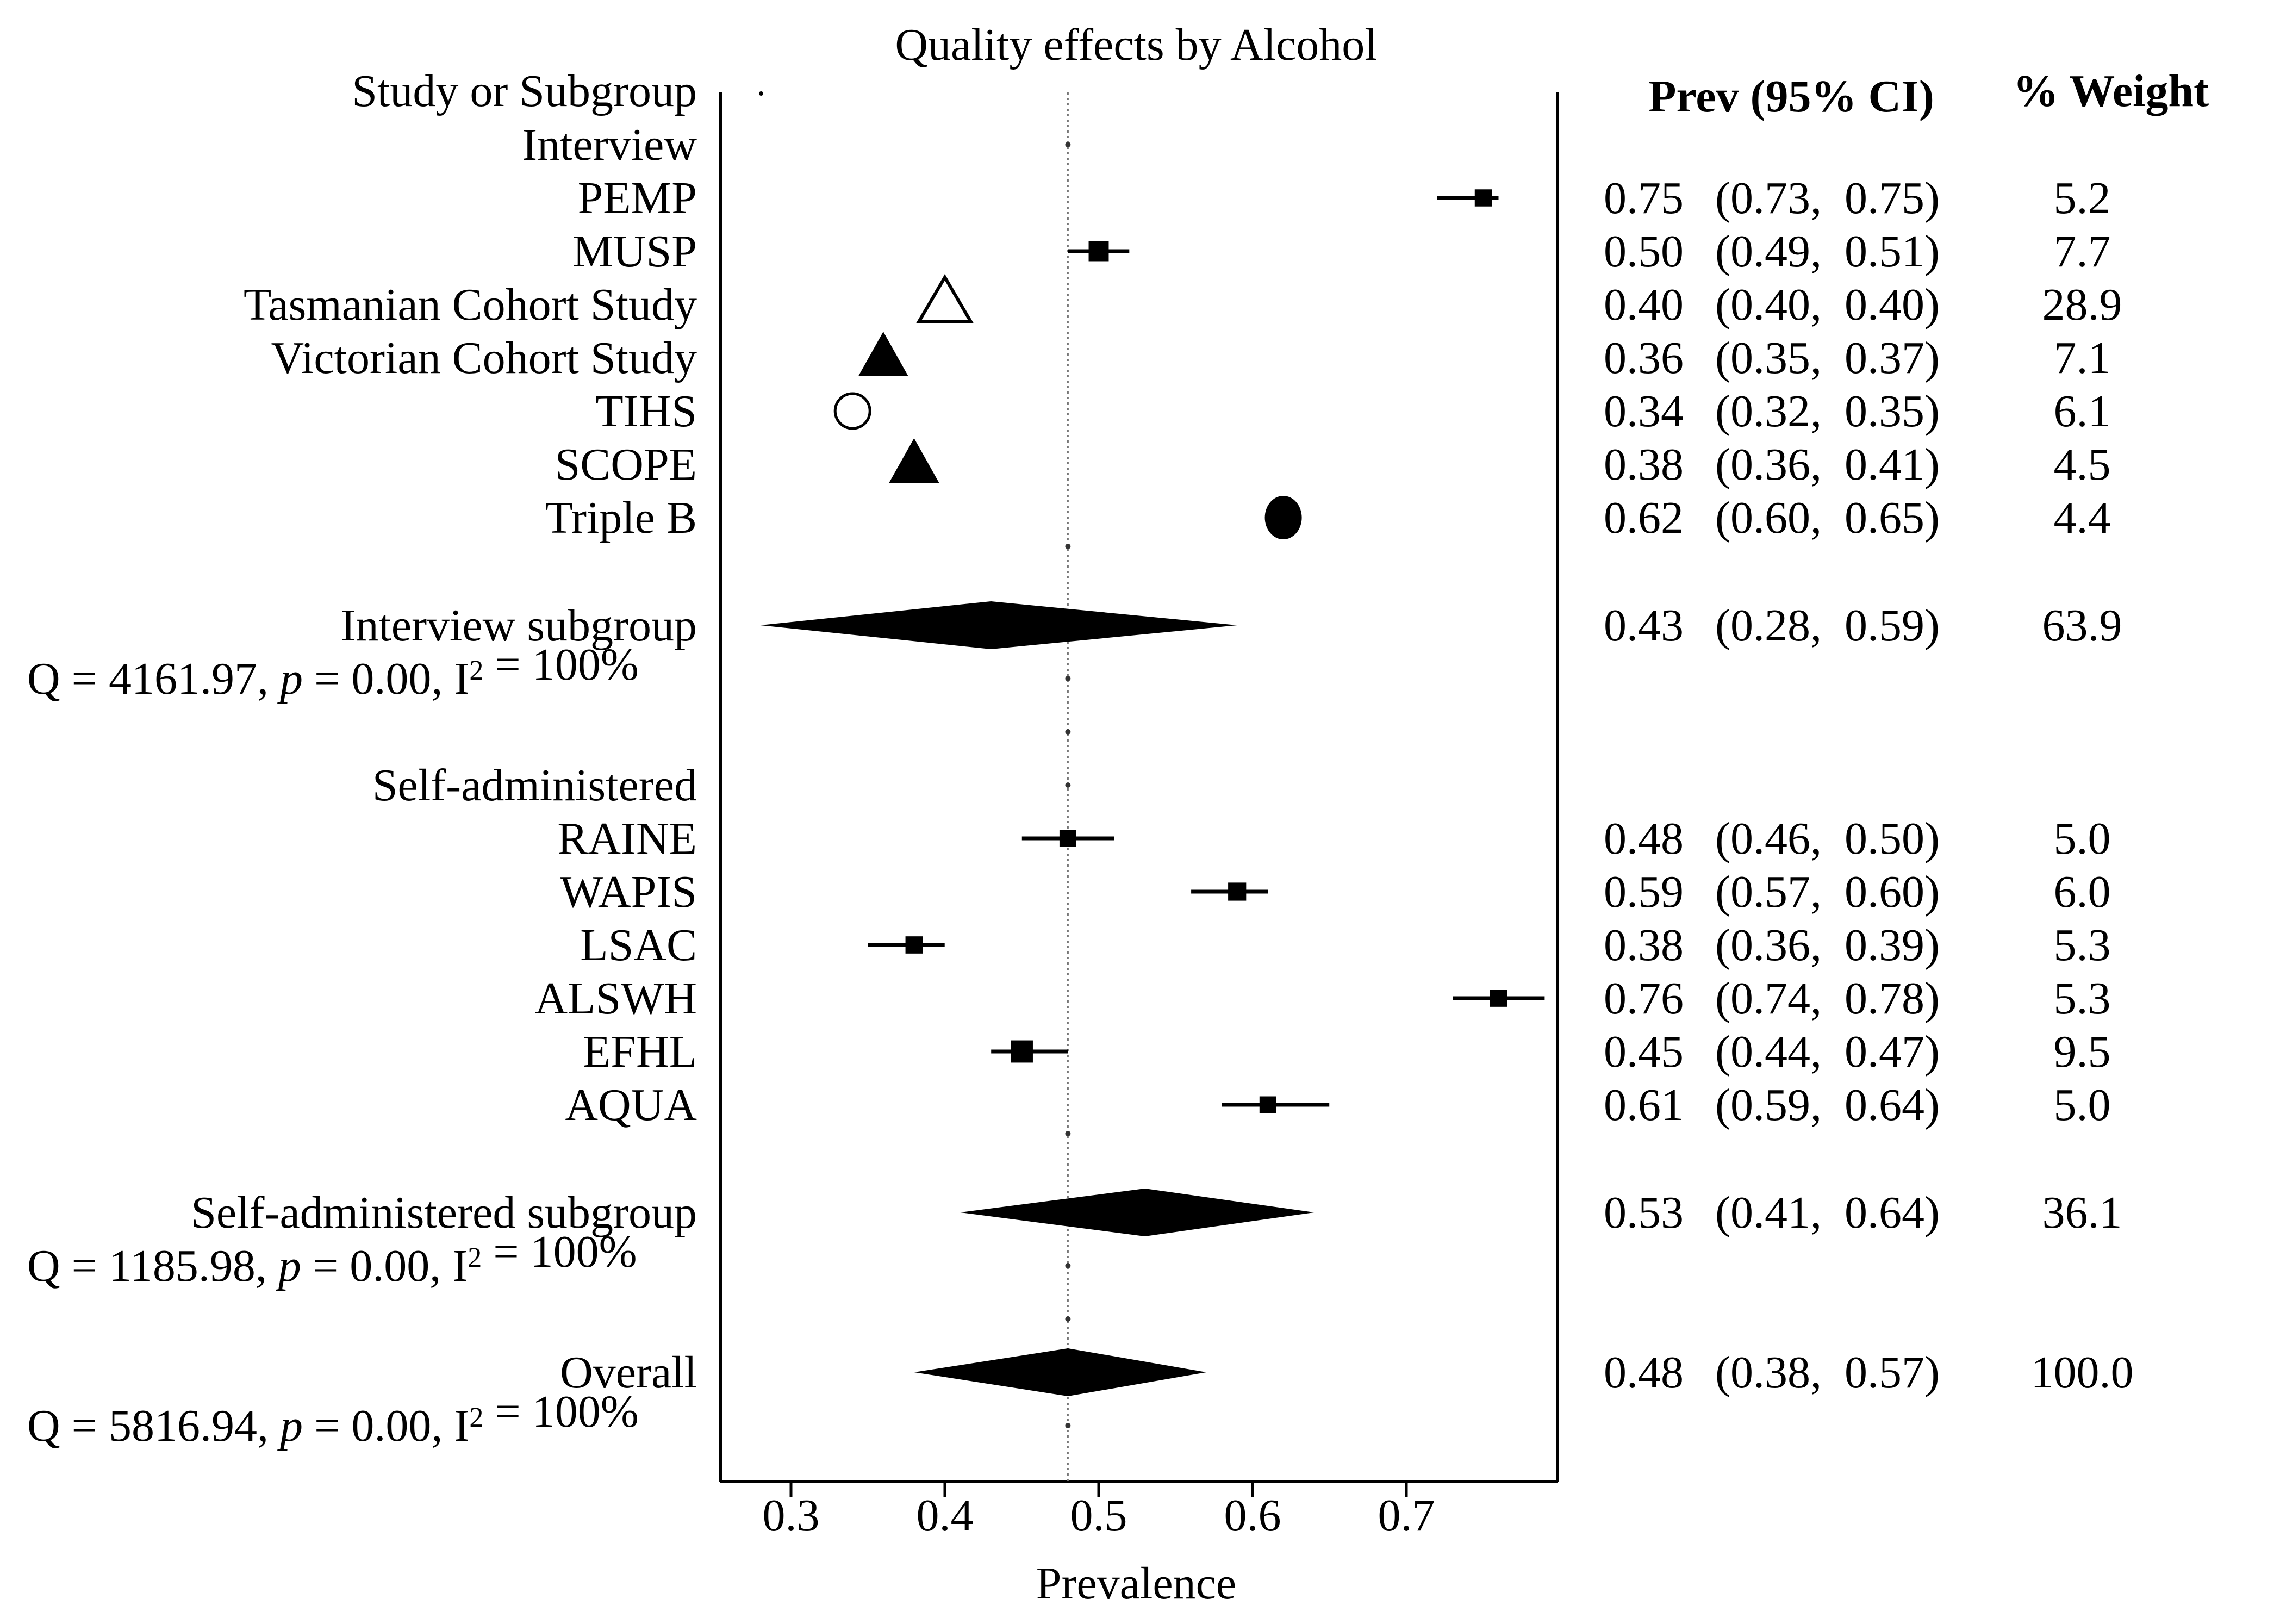 The width and height of the screenshot is (2280, 1624). What do you see at coordinates (2082, 251) in the screenshot?
I see `study-weight-text: 7.7` at bounding box center [2082, 251].